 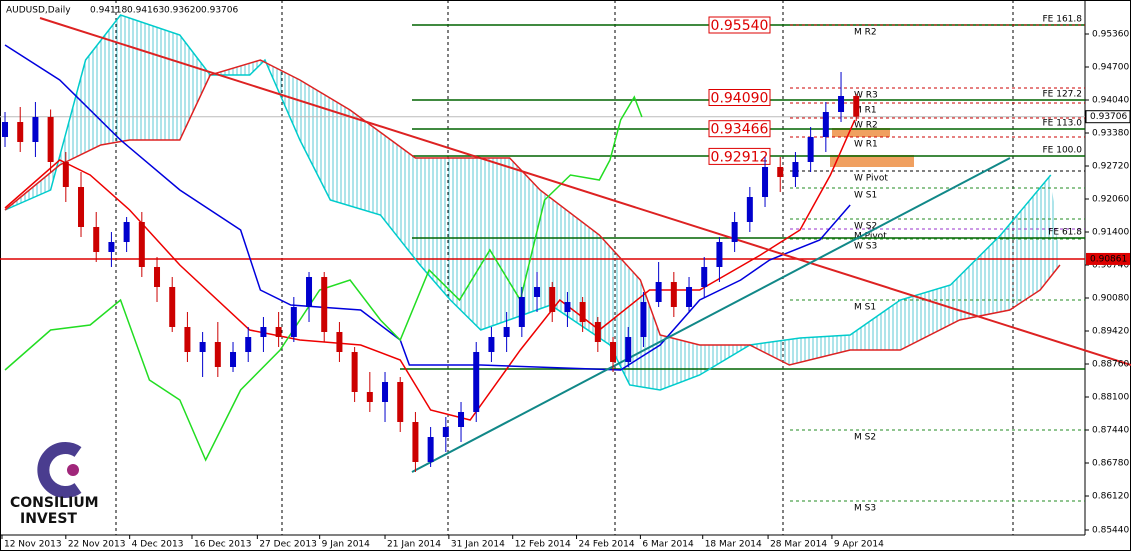 I want to click on x-tick-label: 9 Jan 2014, so click(x=346, y=545).